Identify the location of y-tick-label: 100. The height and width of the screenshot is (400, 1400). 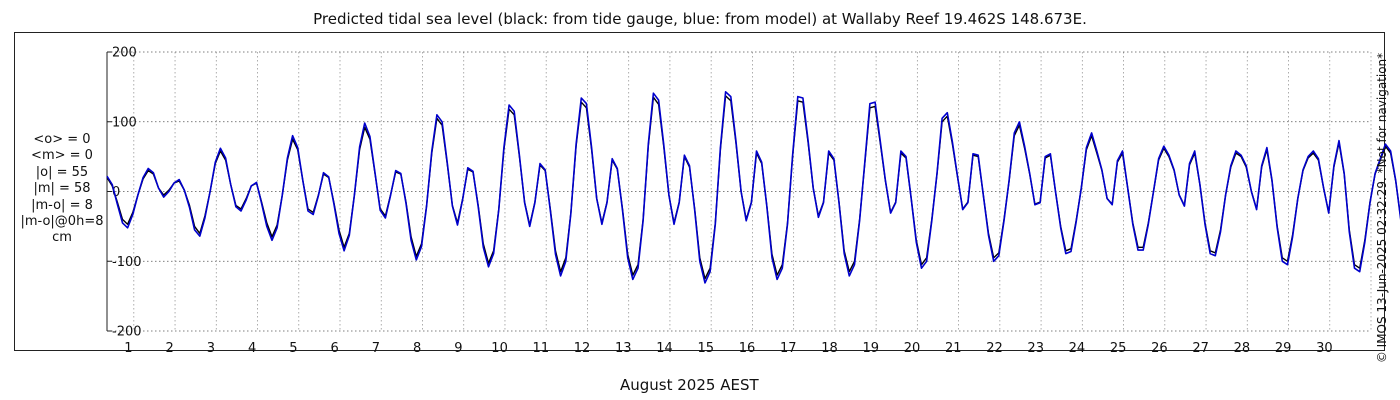
(124, 122).